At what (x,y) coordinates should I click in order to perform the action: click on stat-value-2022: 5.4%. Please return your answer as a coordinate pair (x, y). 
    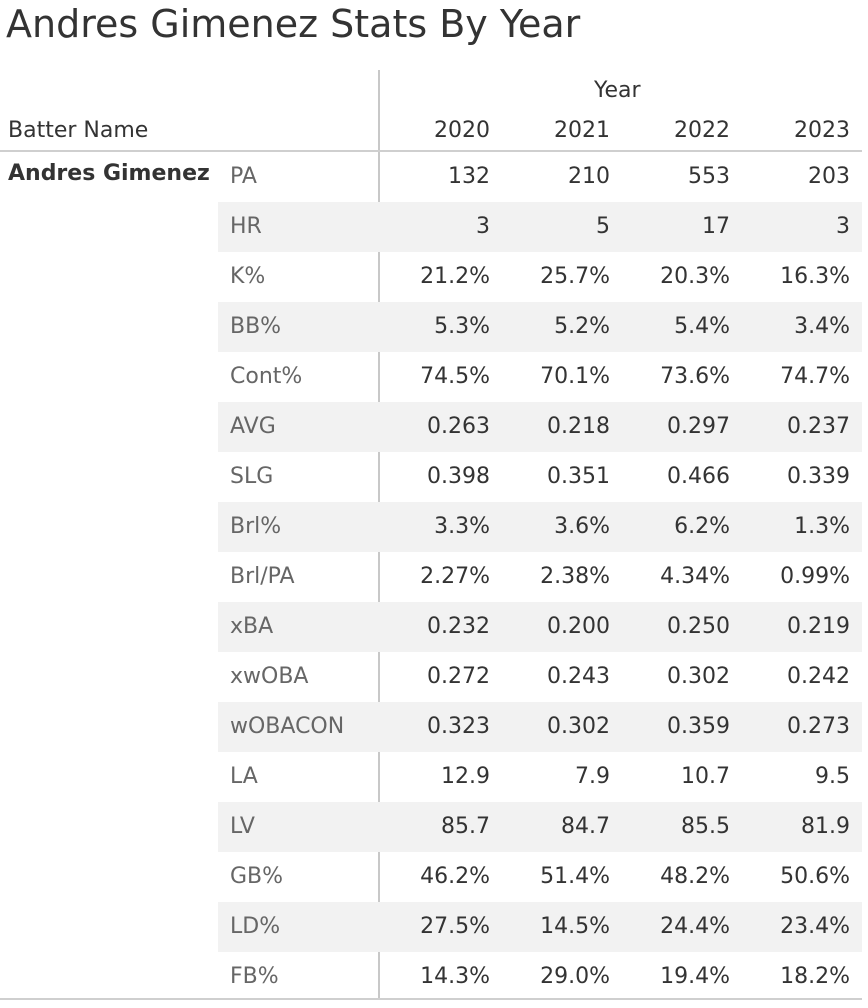
    Looking at the image, I should click on (702, 326).